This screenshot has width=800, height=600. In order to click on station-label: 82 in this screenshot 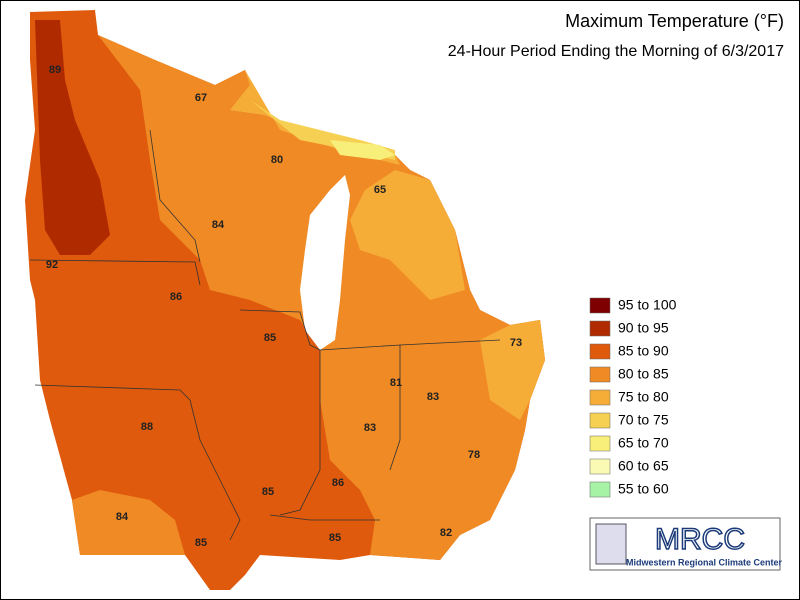, I will do `click(446, 533)`.